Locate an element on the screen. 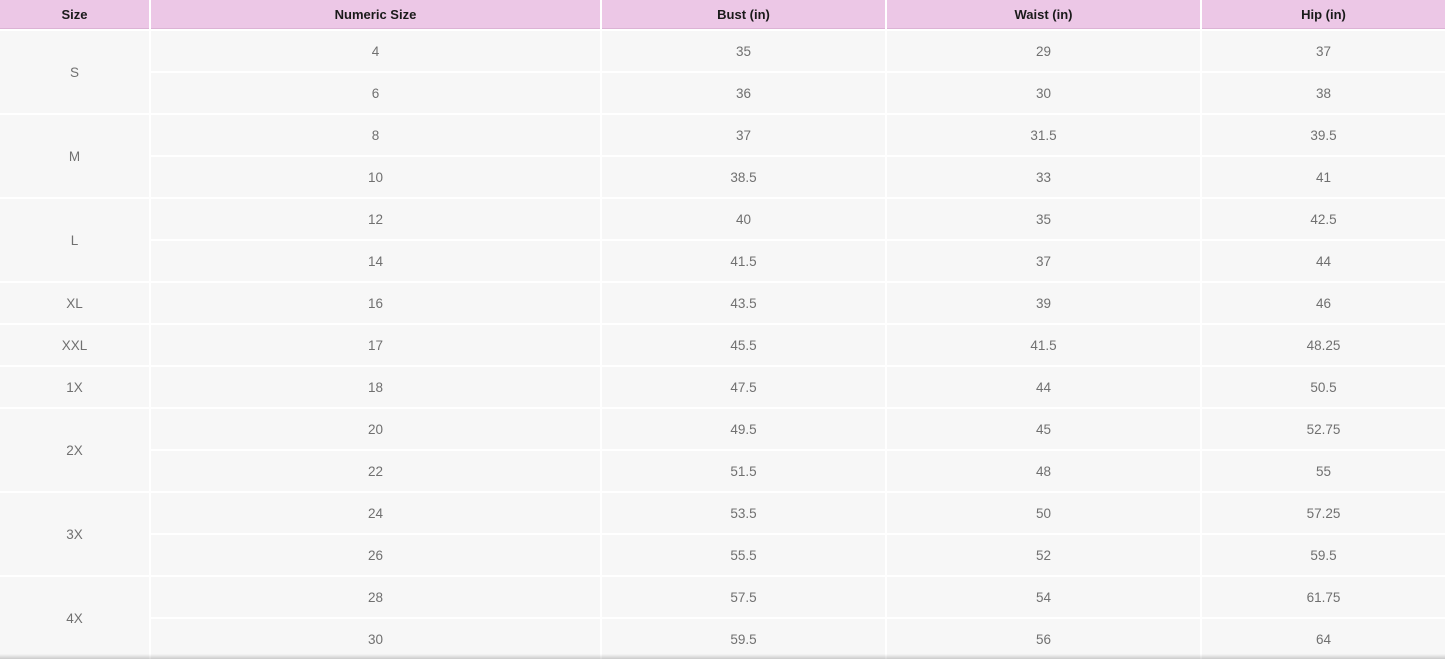  size-group-label: 4X is located at coordinates (75, 619).